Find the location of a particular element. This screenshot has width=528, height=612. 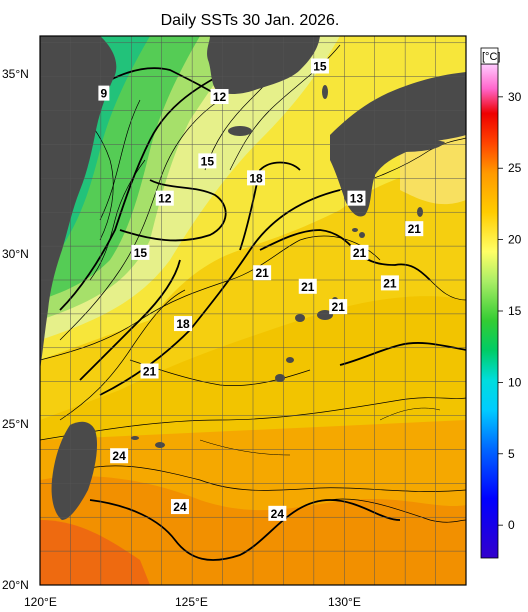

tsushima-island is located at coordinates (325, 92).